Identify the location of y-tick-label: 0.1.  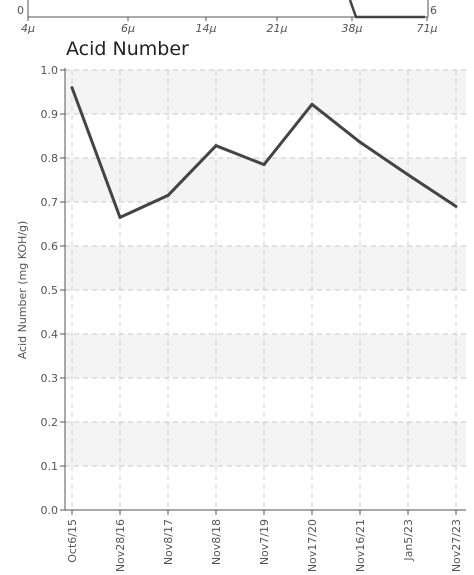
(50, 466).